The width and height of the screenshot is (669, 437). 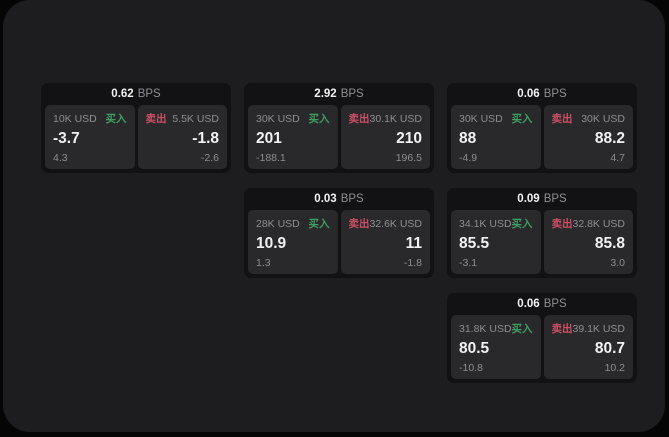 What do you see at coordinates (271, 158) in the screenshot?
I see `buy-delta: -188.1` at bounding box center [271, 158].